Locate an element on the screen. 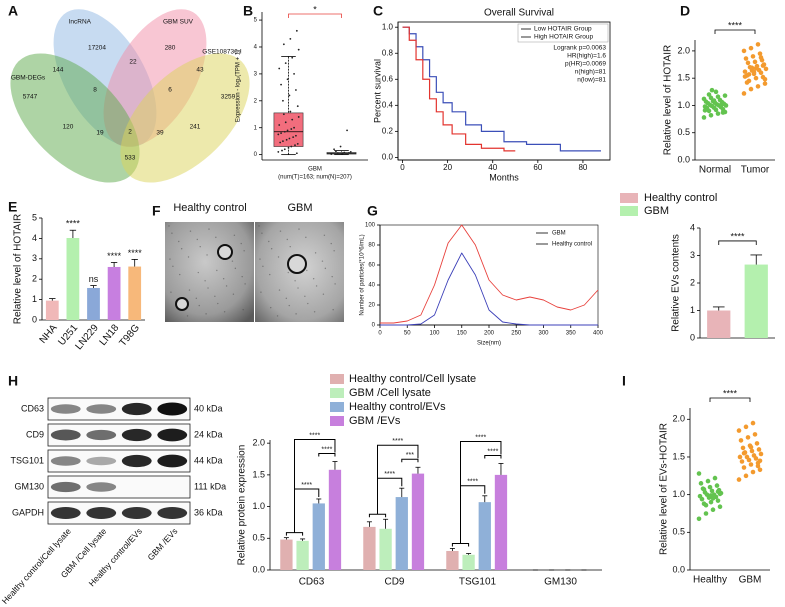 The image size is (785, 607). legend-label: Healthy control is located at coordinates (680, 198).